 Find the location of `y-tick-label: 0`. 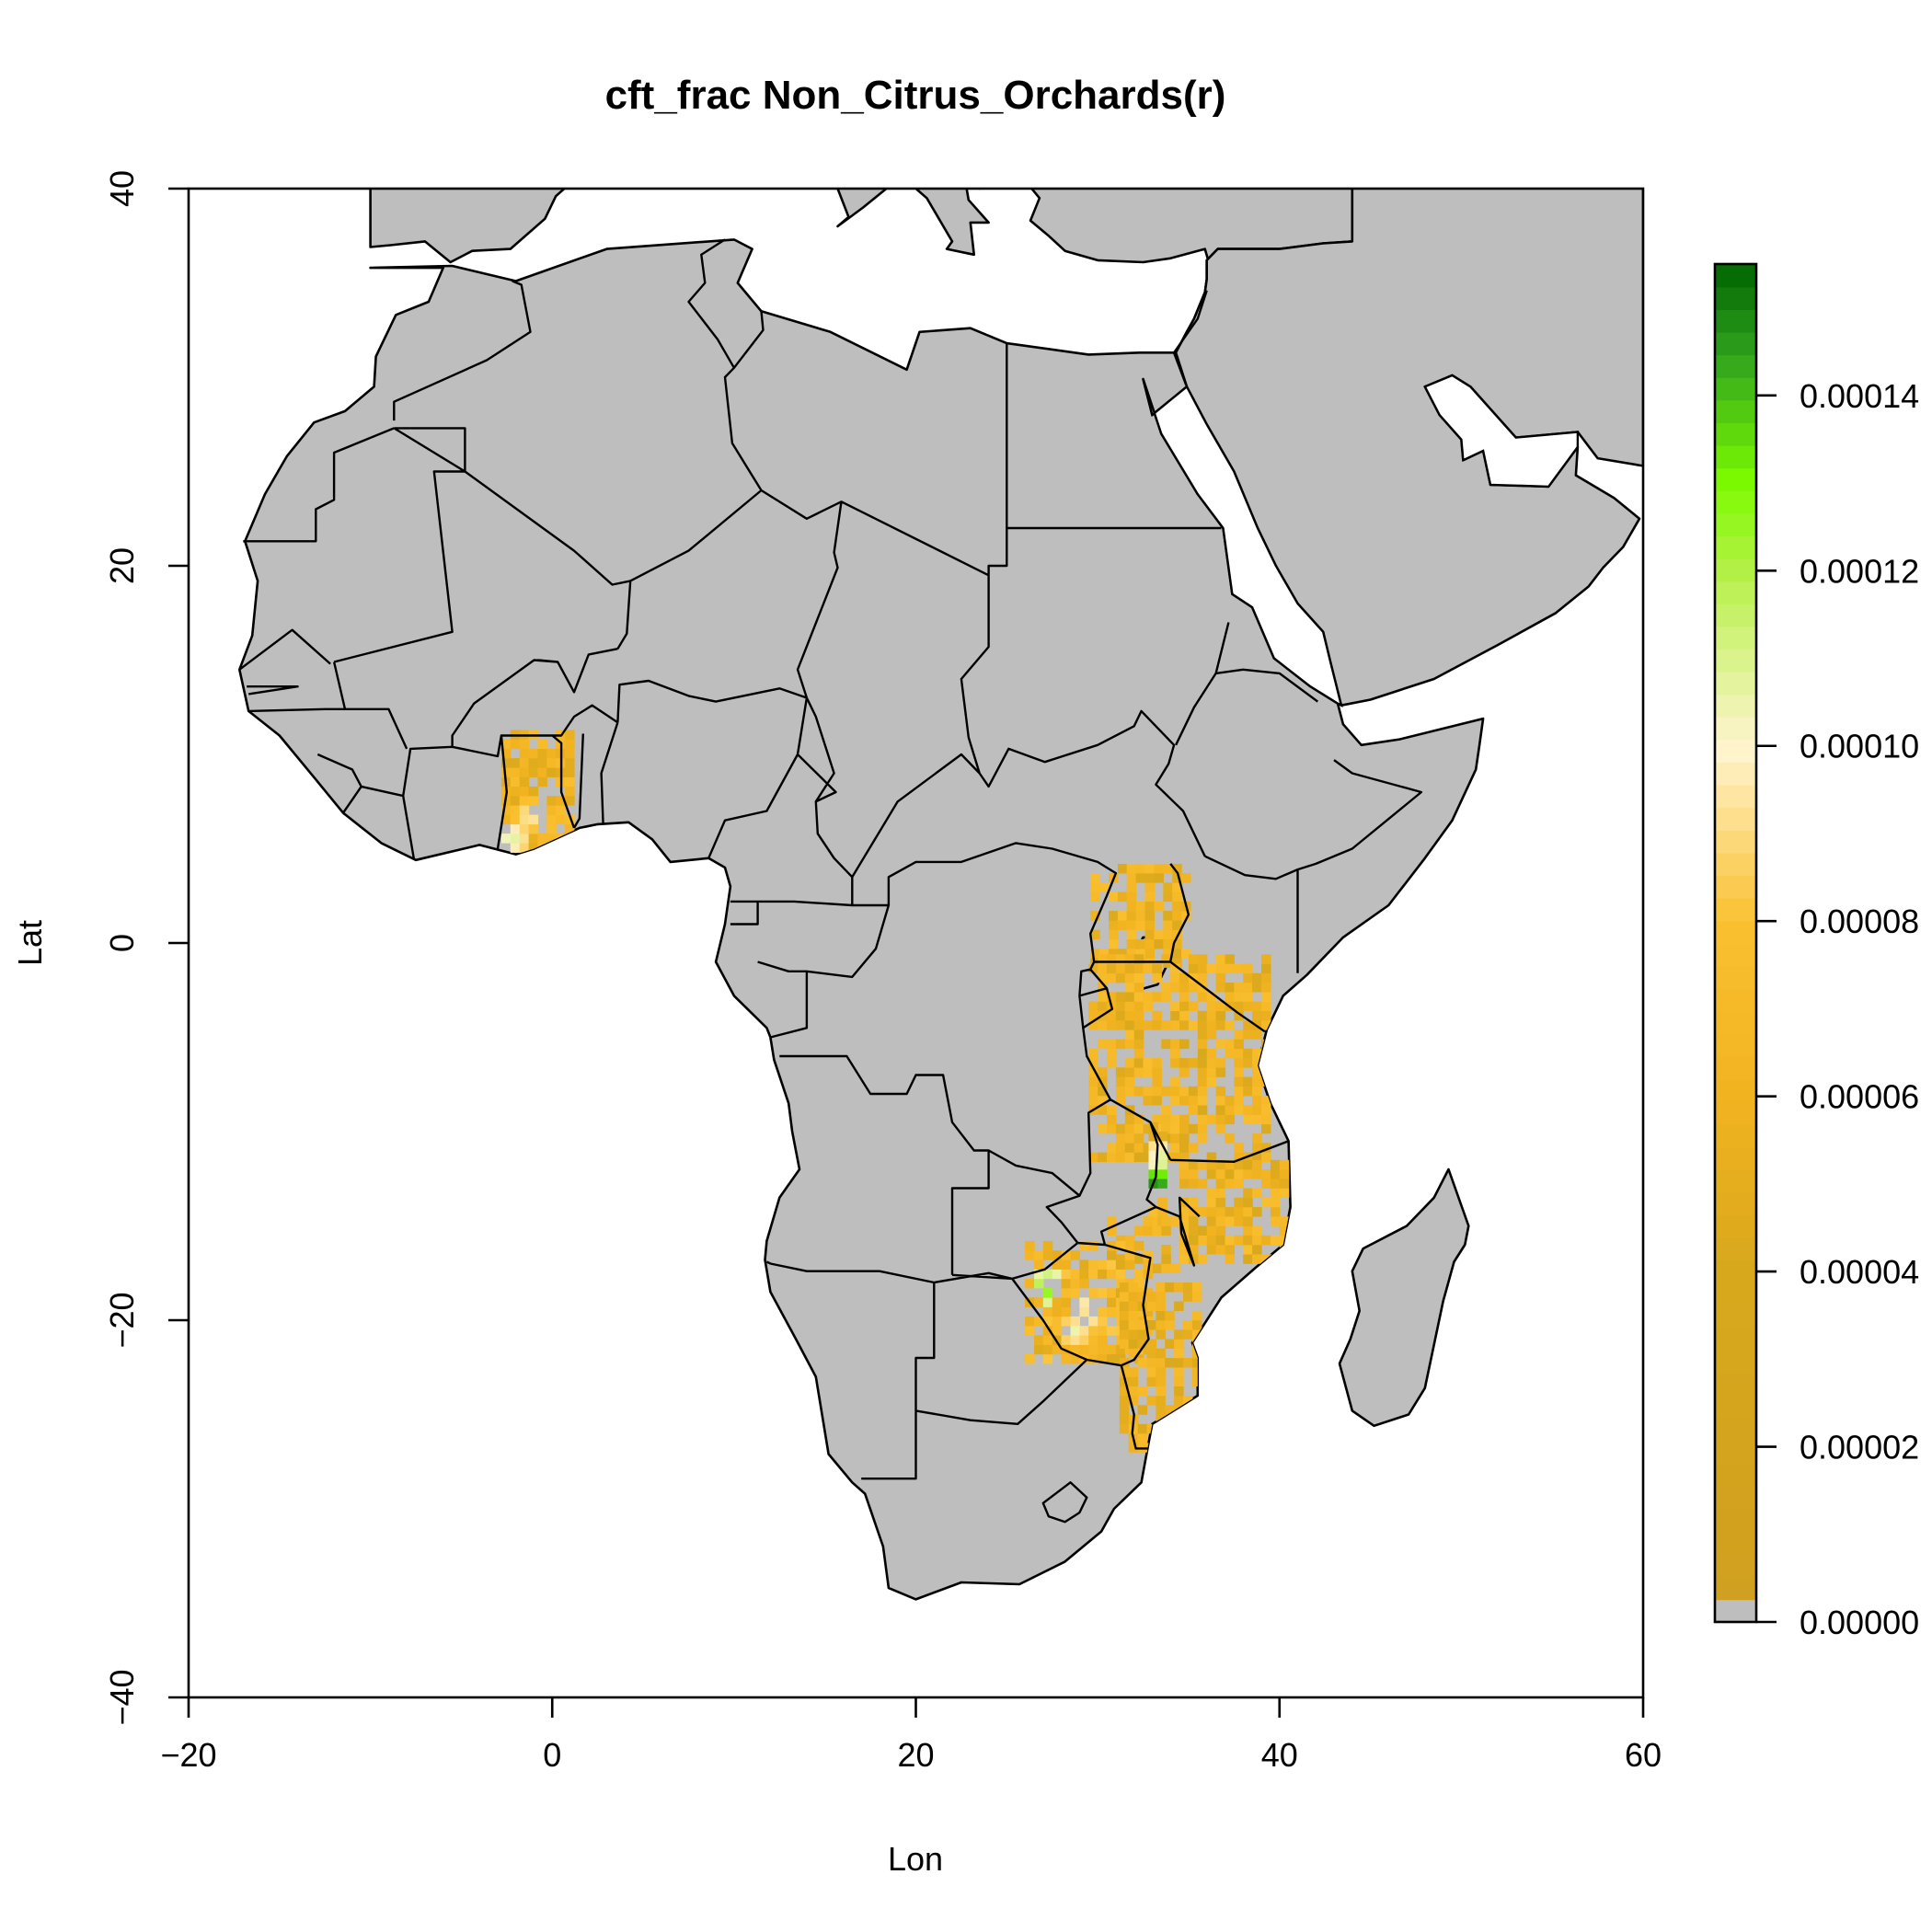

y-tick-label: 0 is located at coordinates (122, 943).